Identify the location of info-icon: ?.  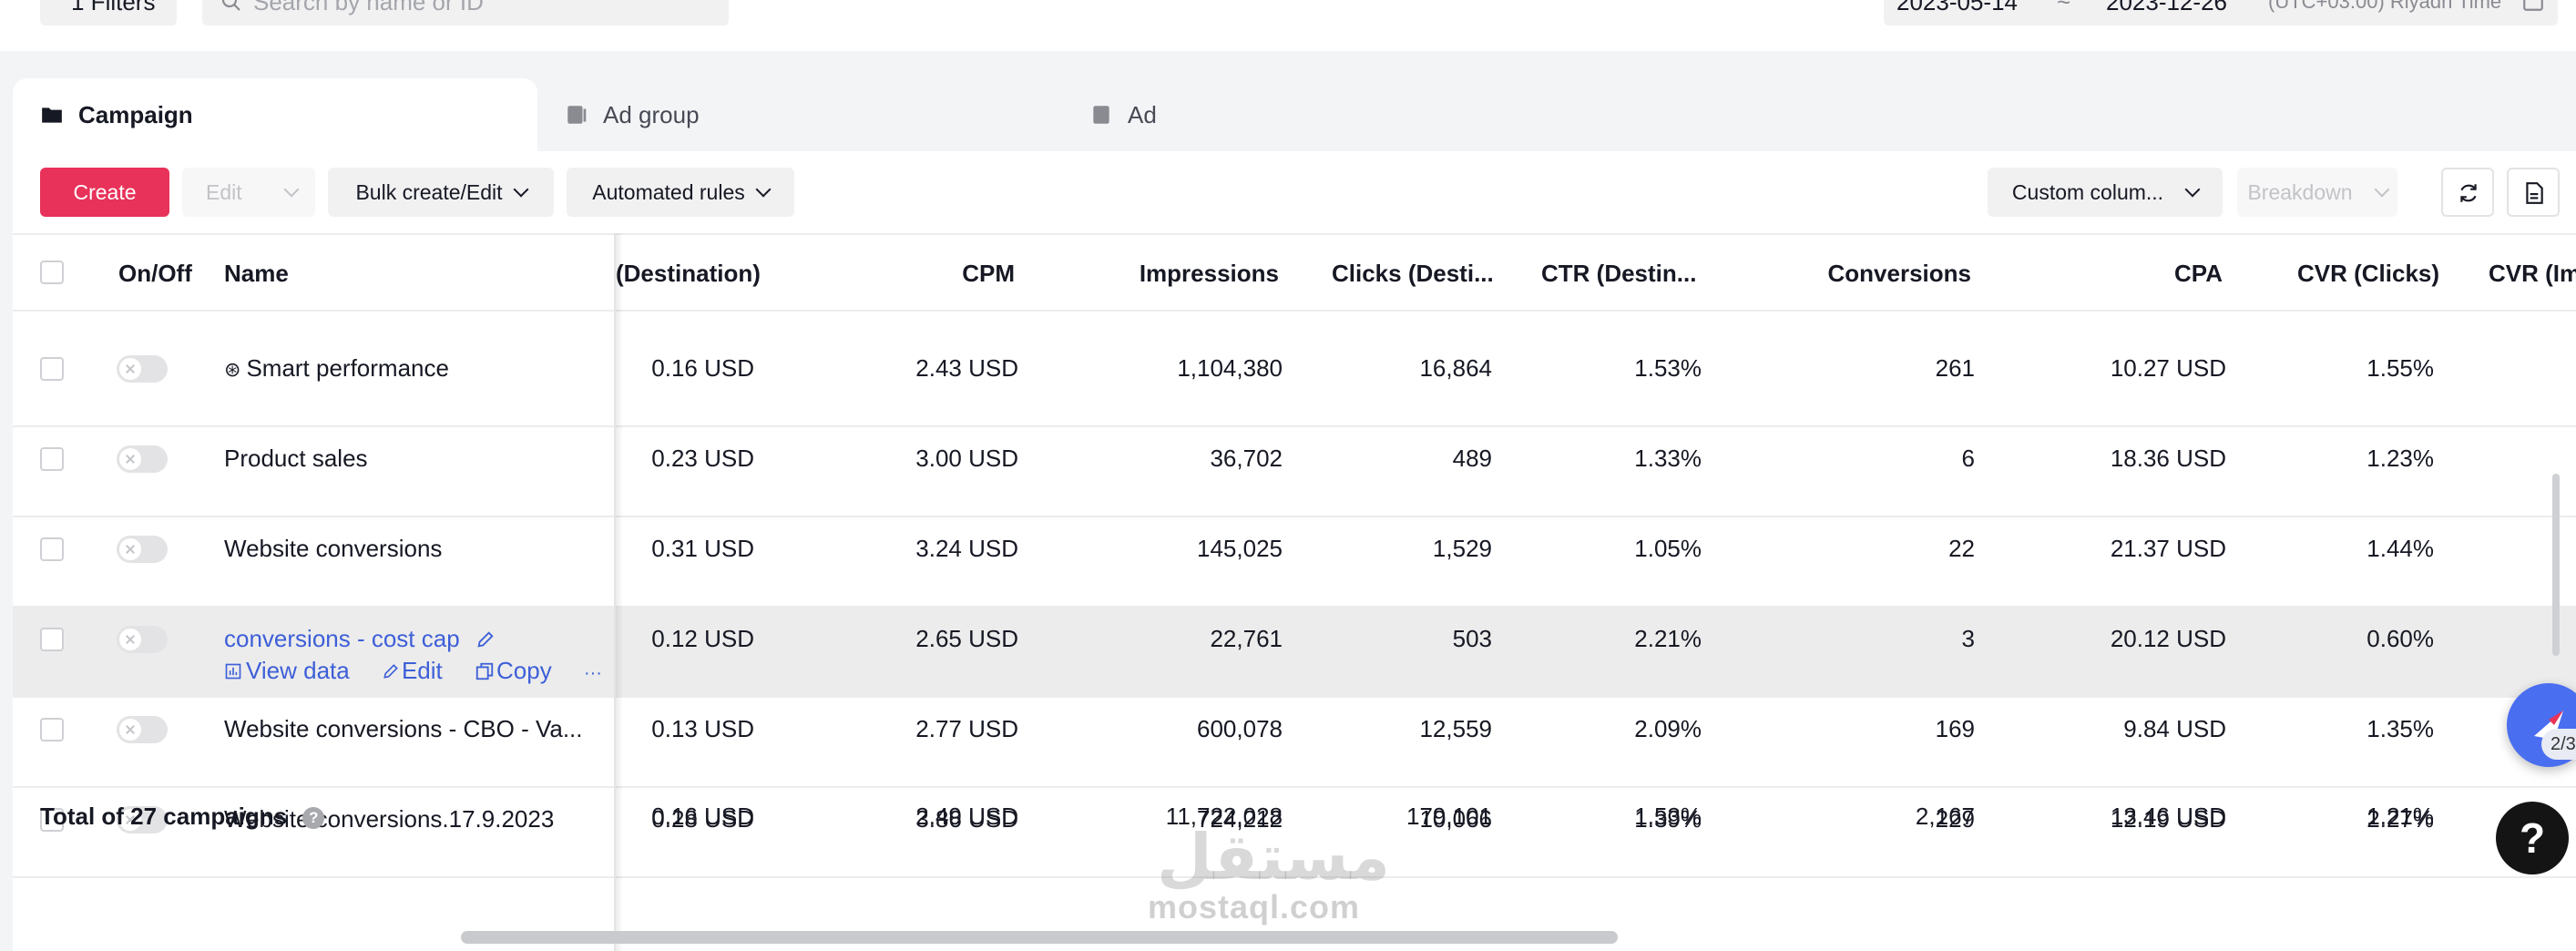
(313, 818).